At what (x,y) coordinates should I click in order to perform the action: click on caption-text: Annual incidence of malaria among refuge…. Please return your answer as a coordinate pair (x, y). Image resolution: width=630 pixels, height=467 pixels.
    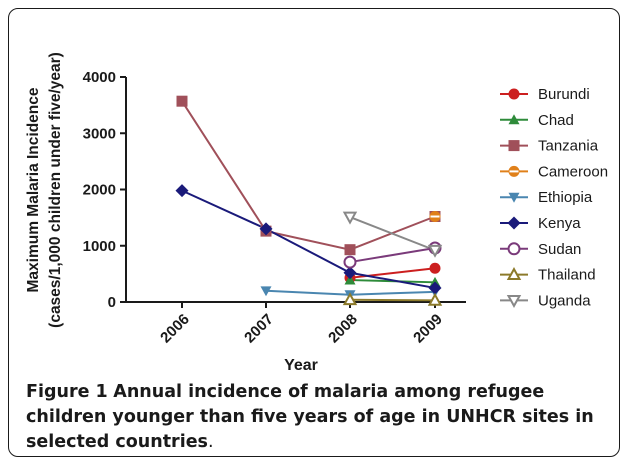
    Looking at the image, I should click on (310, 417).